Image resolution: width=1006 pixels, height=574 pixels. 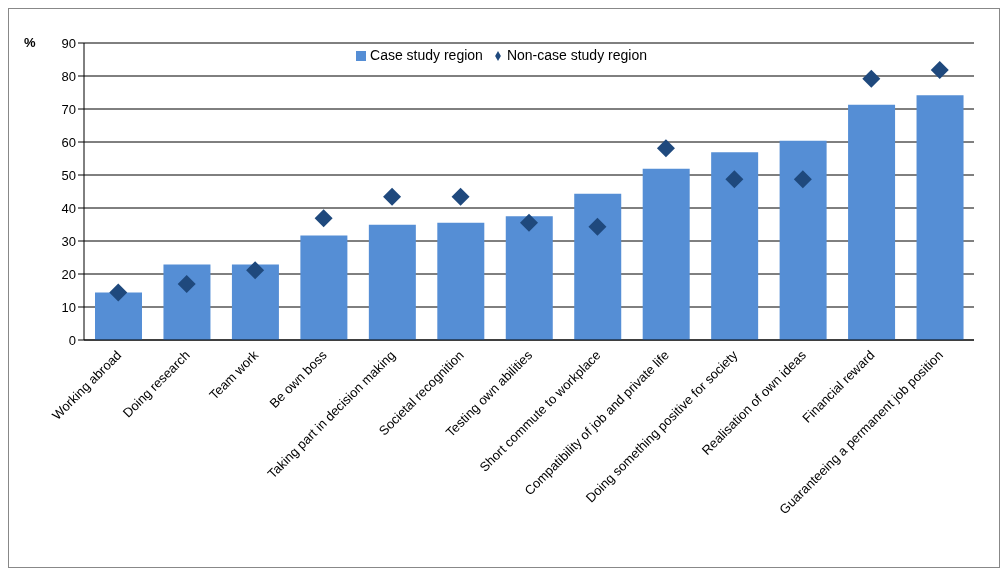 I want to click on y-tick-label: 30, so click(x=68, y=241).